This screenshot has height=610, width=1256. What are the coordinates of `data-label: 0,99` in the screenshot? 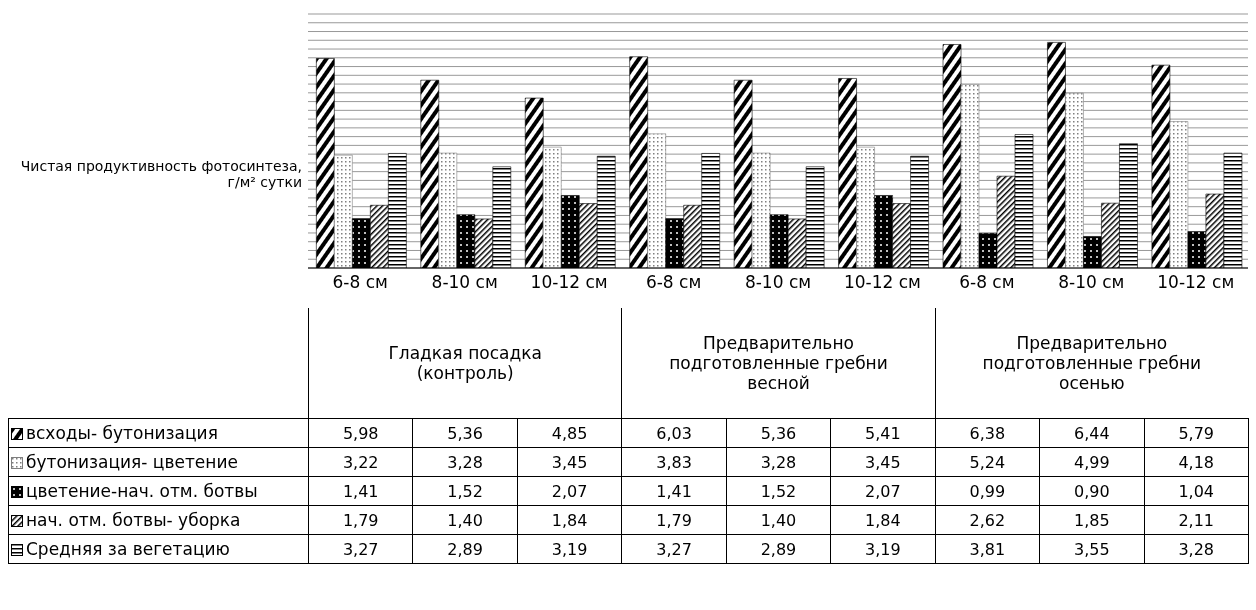 It's located at (987, 491).